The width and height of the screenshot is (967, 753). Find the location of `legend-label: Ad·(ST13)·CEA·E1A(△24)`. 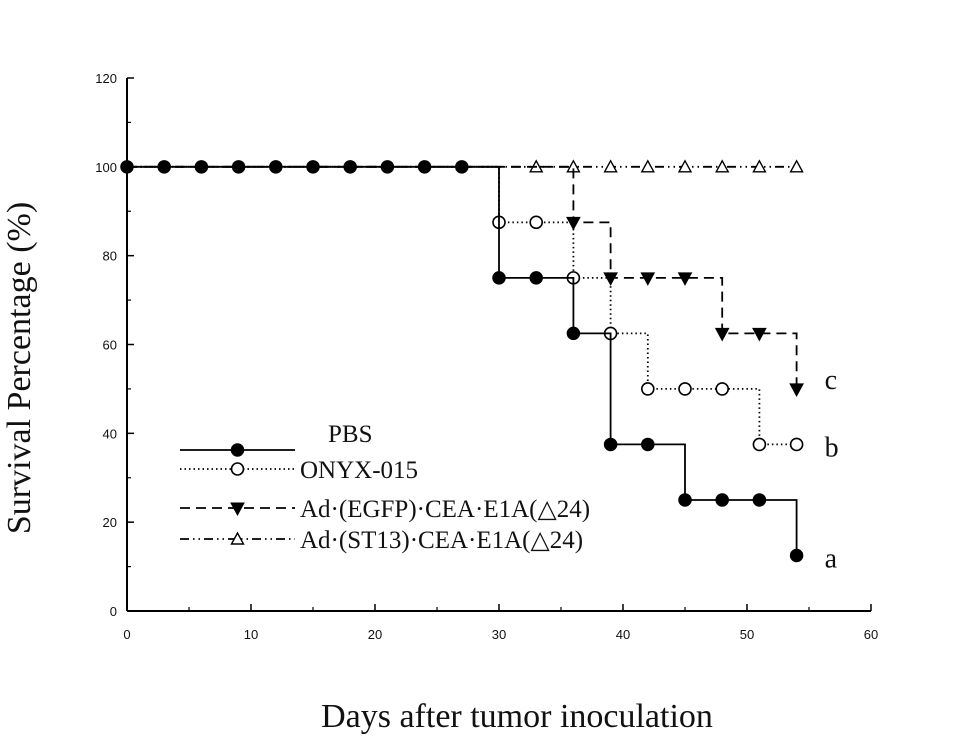

legend-label: Ad·(ST13)·CEA·E1A(△24) is located at coordinates (441, 540).